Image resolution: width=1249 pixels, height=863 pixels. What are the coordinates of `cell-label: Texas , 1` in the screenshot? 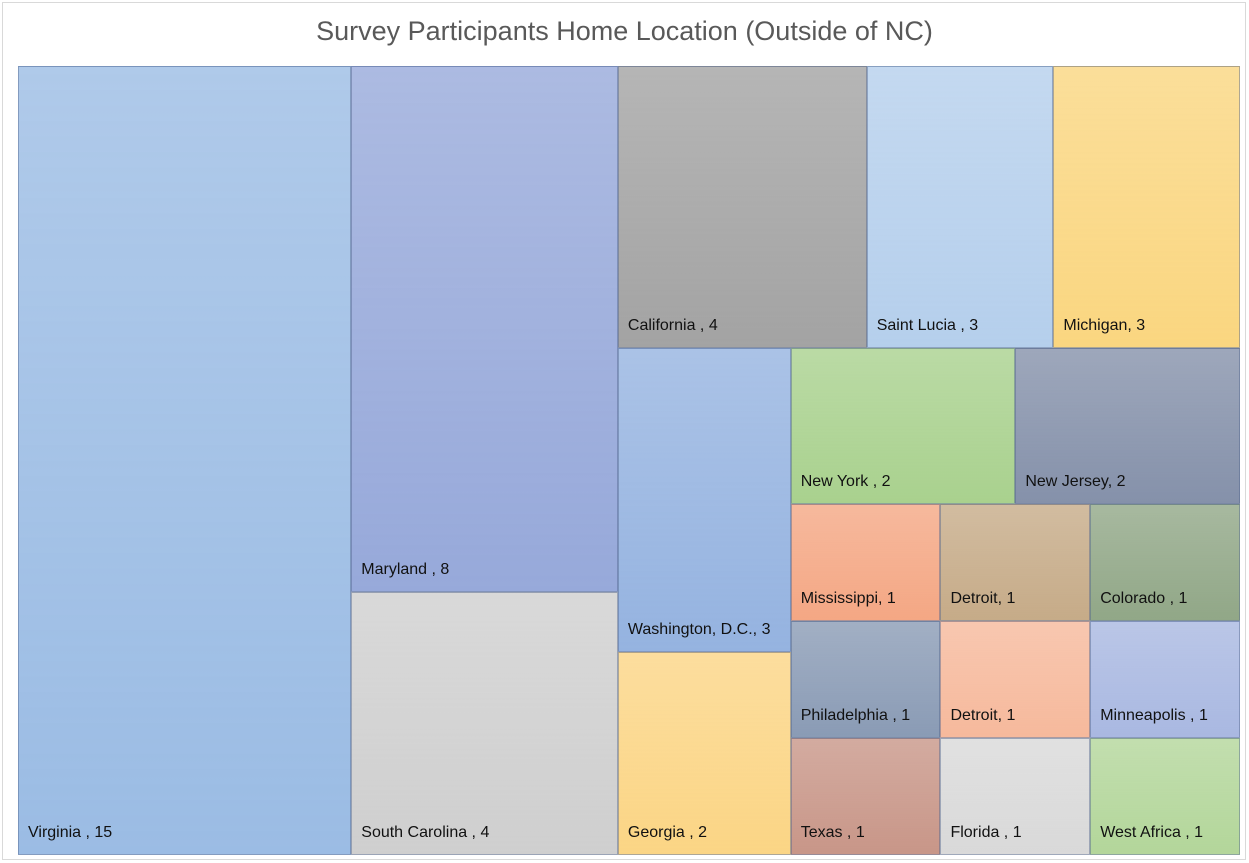 It's located at (832, 832).